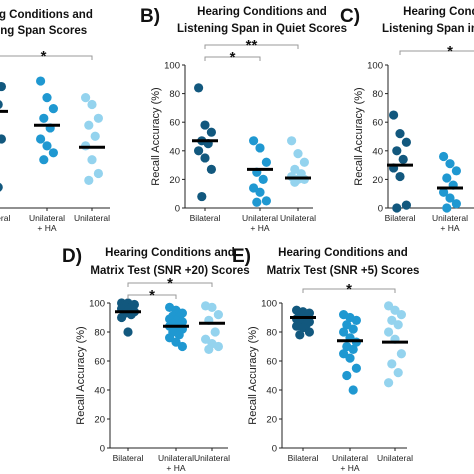 This screenshot has width=474, height=474. What do you see at coordinates (72, 256) in the screenshot?
I see `panel-label: D)` at bounding box center [72, 256].